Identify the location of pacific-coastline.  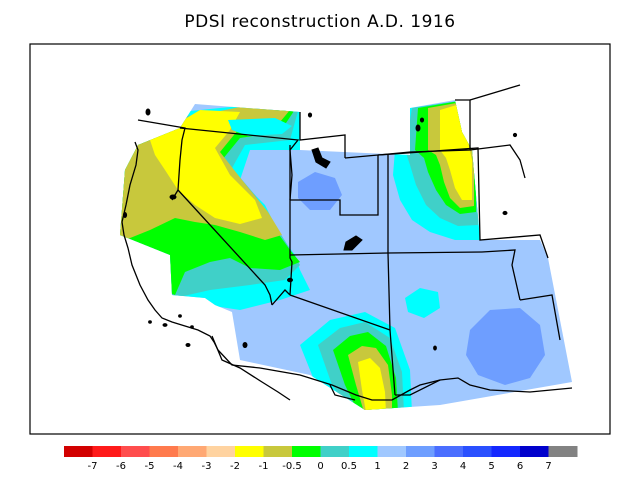
(170, 246).